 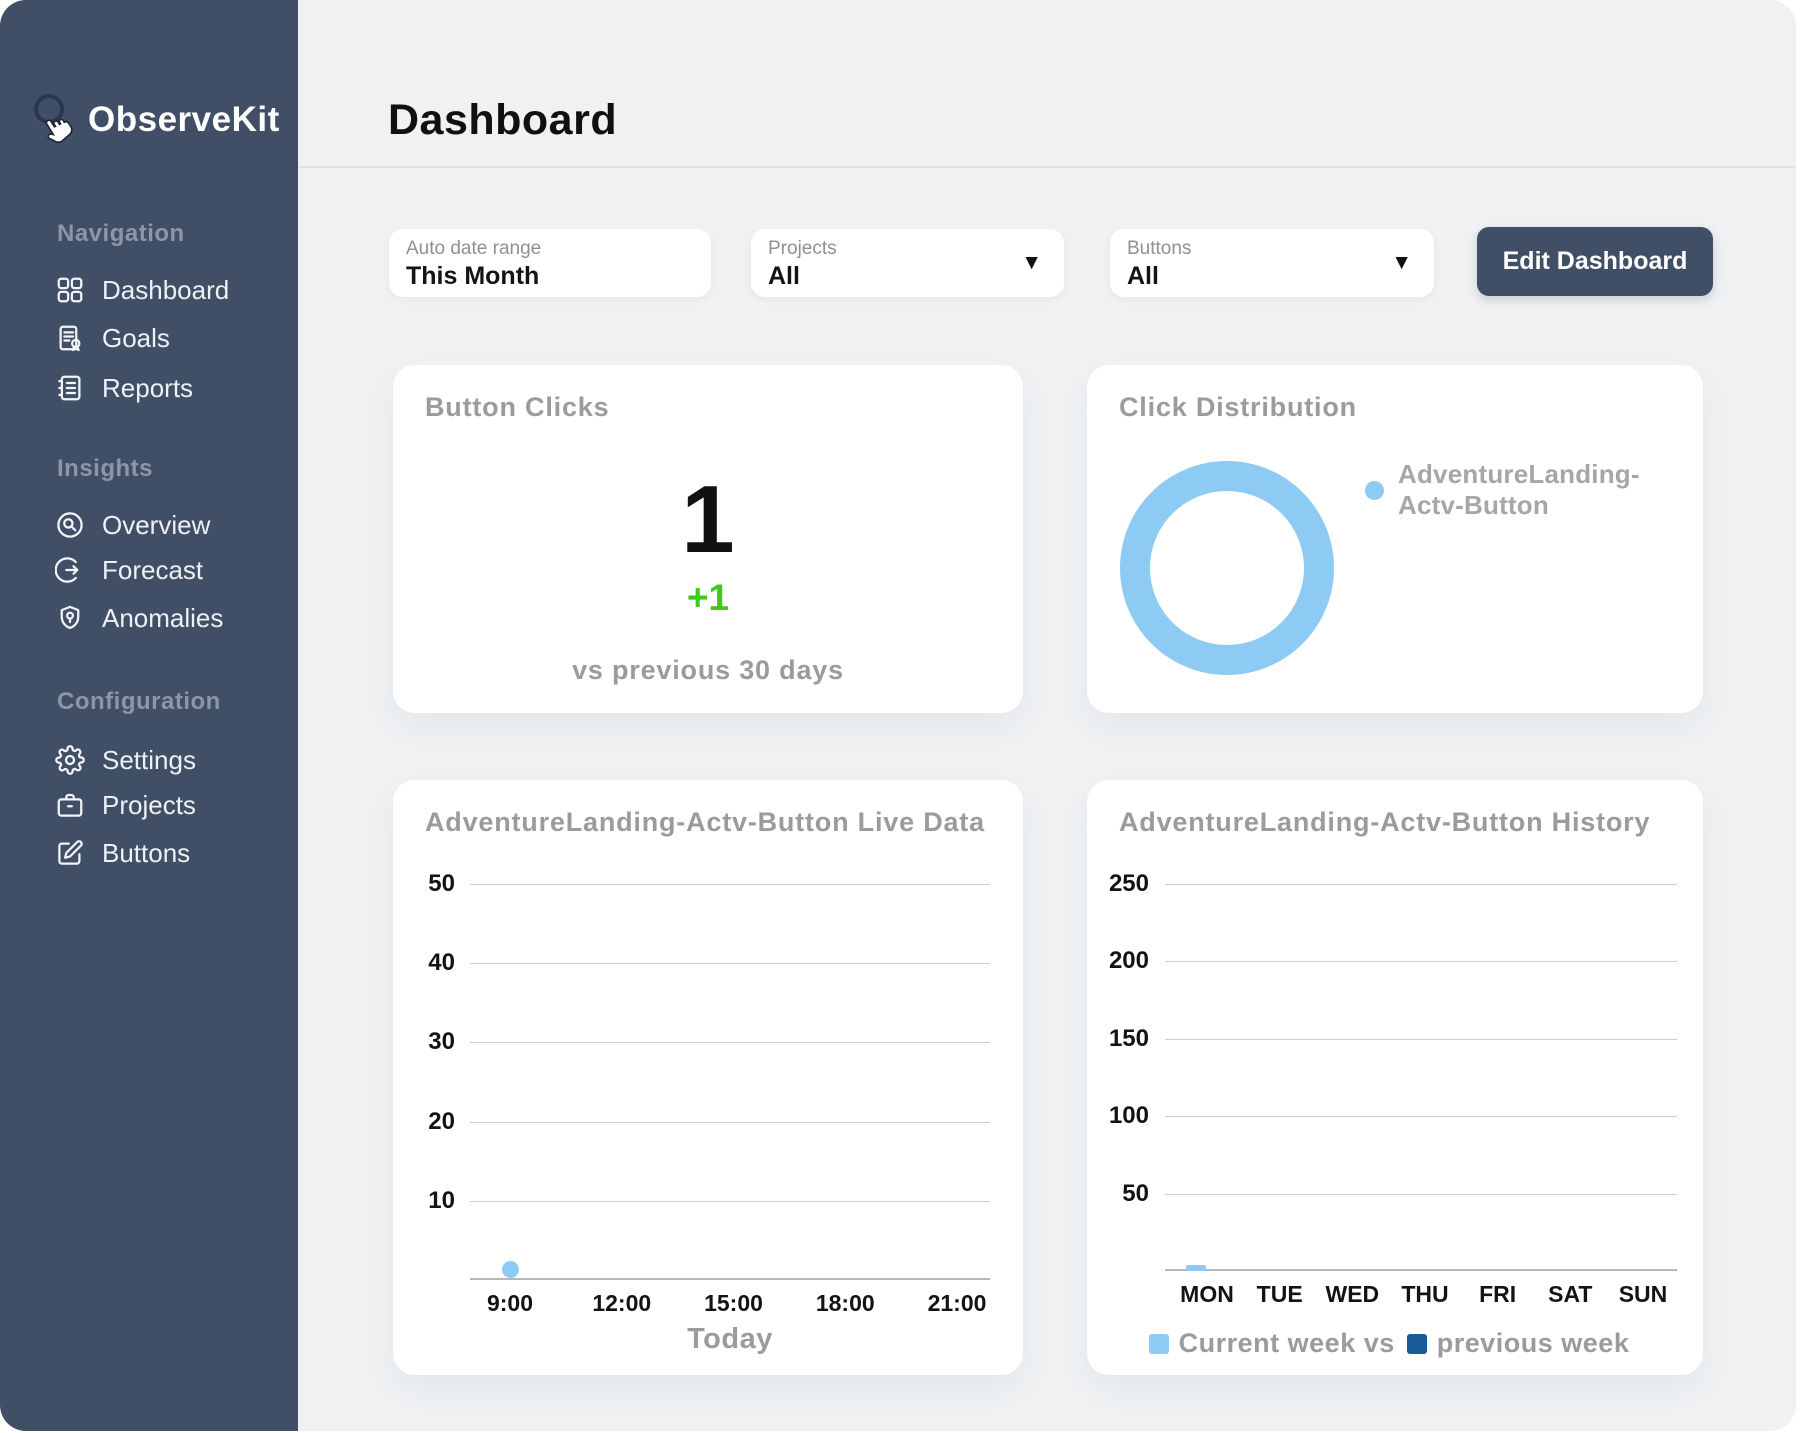 I want to click on card-title: Click Distribution, so click(x=1238, y=407).